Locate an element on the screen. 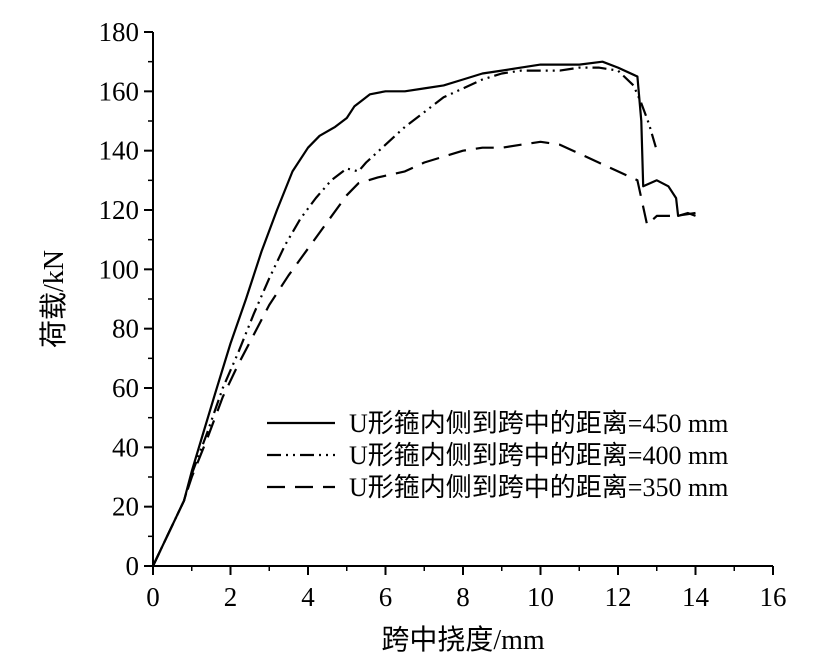 The width and height of the screenshot is (831, 671). y-tick-label: 120 is located at coordinates (119, 210).